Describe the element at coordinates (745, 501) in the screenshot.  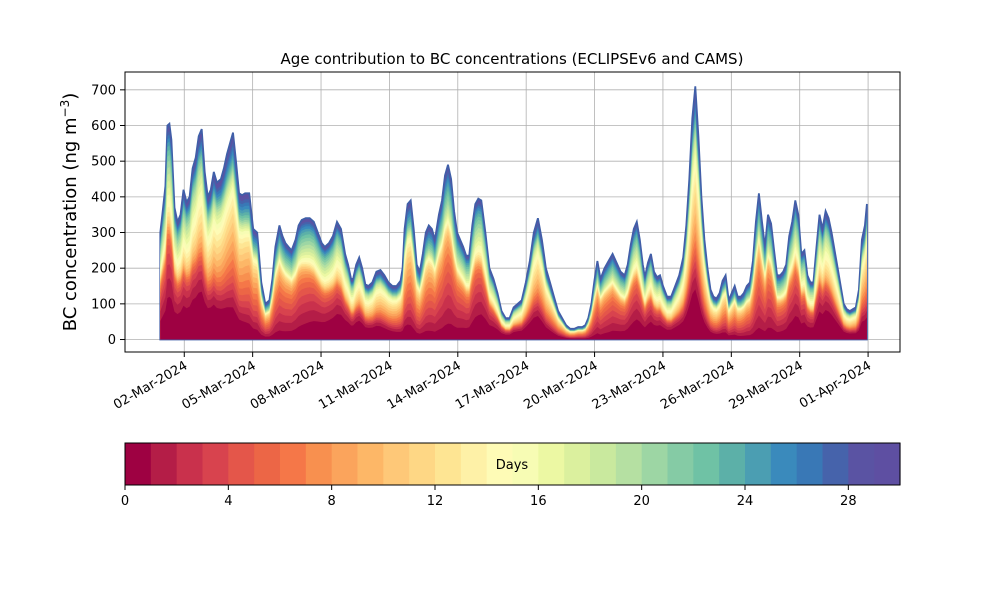
I see `colorbar-tick-label: 24` at that location.